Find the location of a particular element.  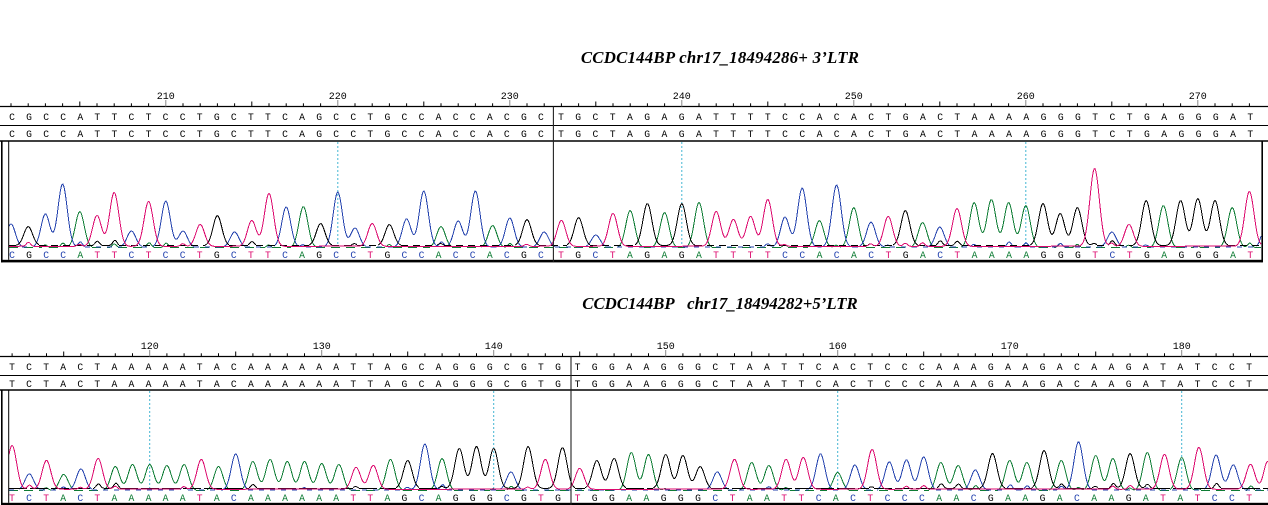

svg-text:C CC C CC C C CC CC CC C: C CC C CC C C CC CC CC C C is located at coordinates (282, 255).